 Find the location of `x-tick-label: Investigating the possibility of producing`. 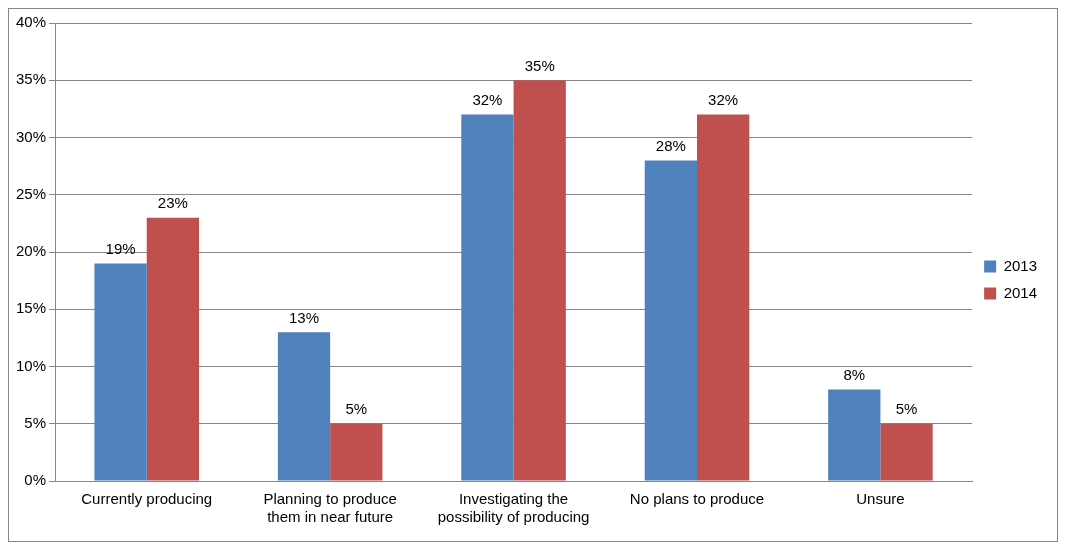

x-tick-label: Investigating the possibility of producing is located at coordinates (513, 508).